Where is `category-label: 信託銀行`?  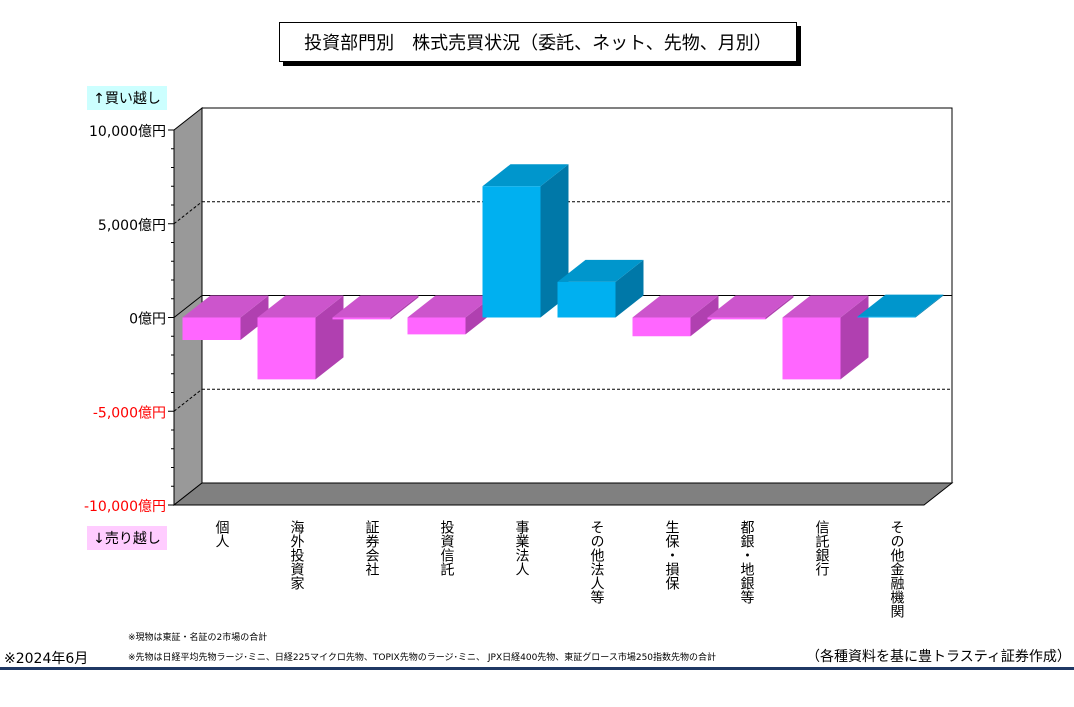 category-label: 信託銀行 is located at coordinates (822, 548).